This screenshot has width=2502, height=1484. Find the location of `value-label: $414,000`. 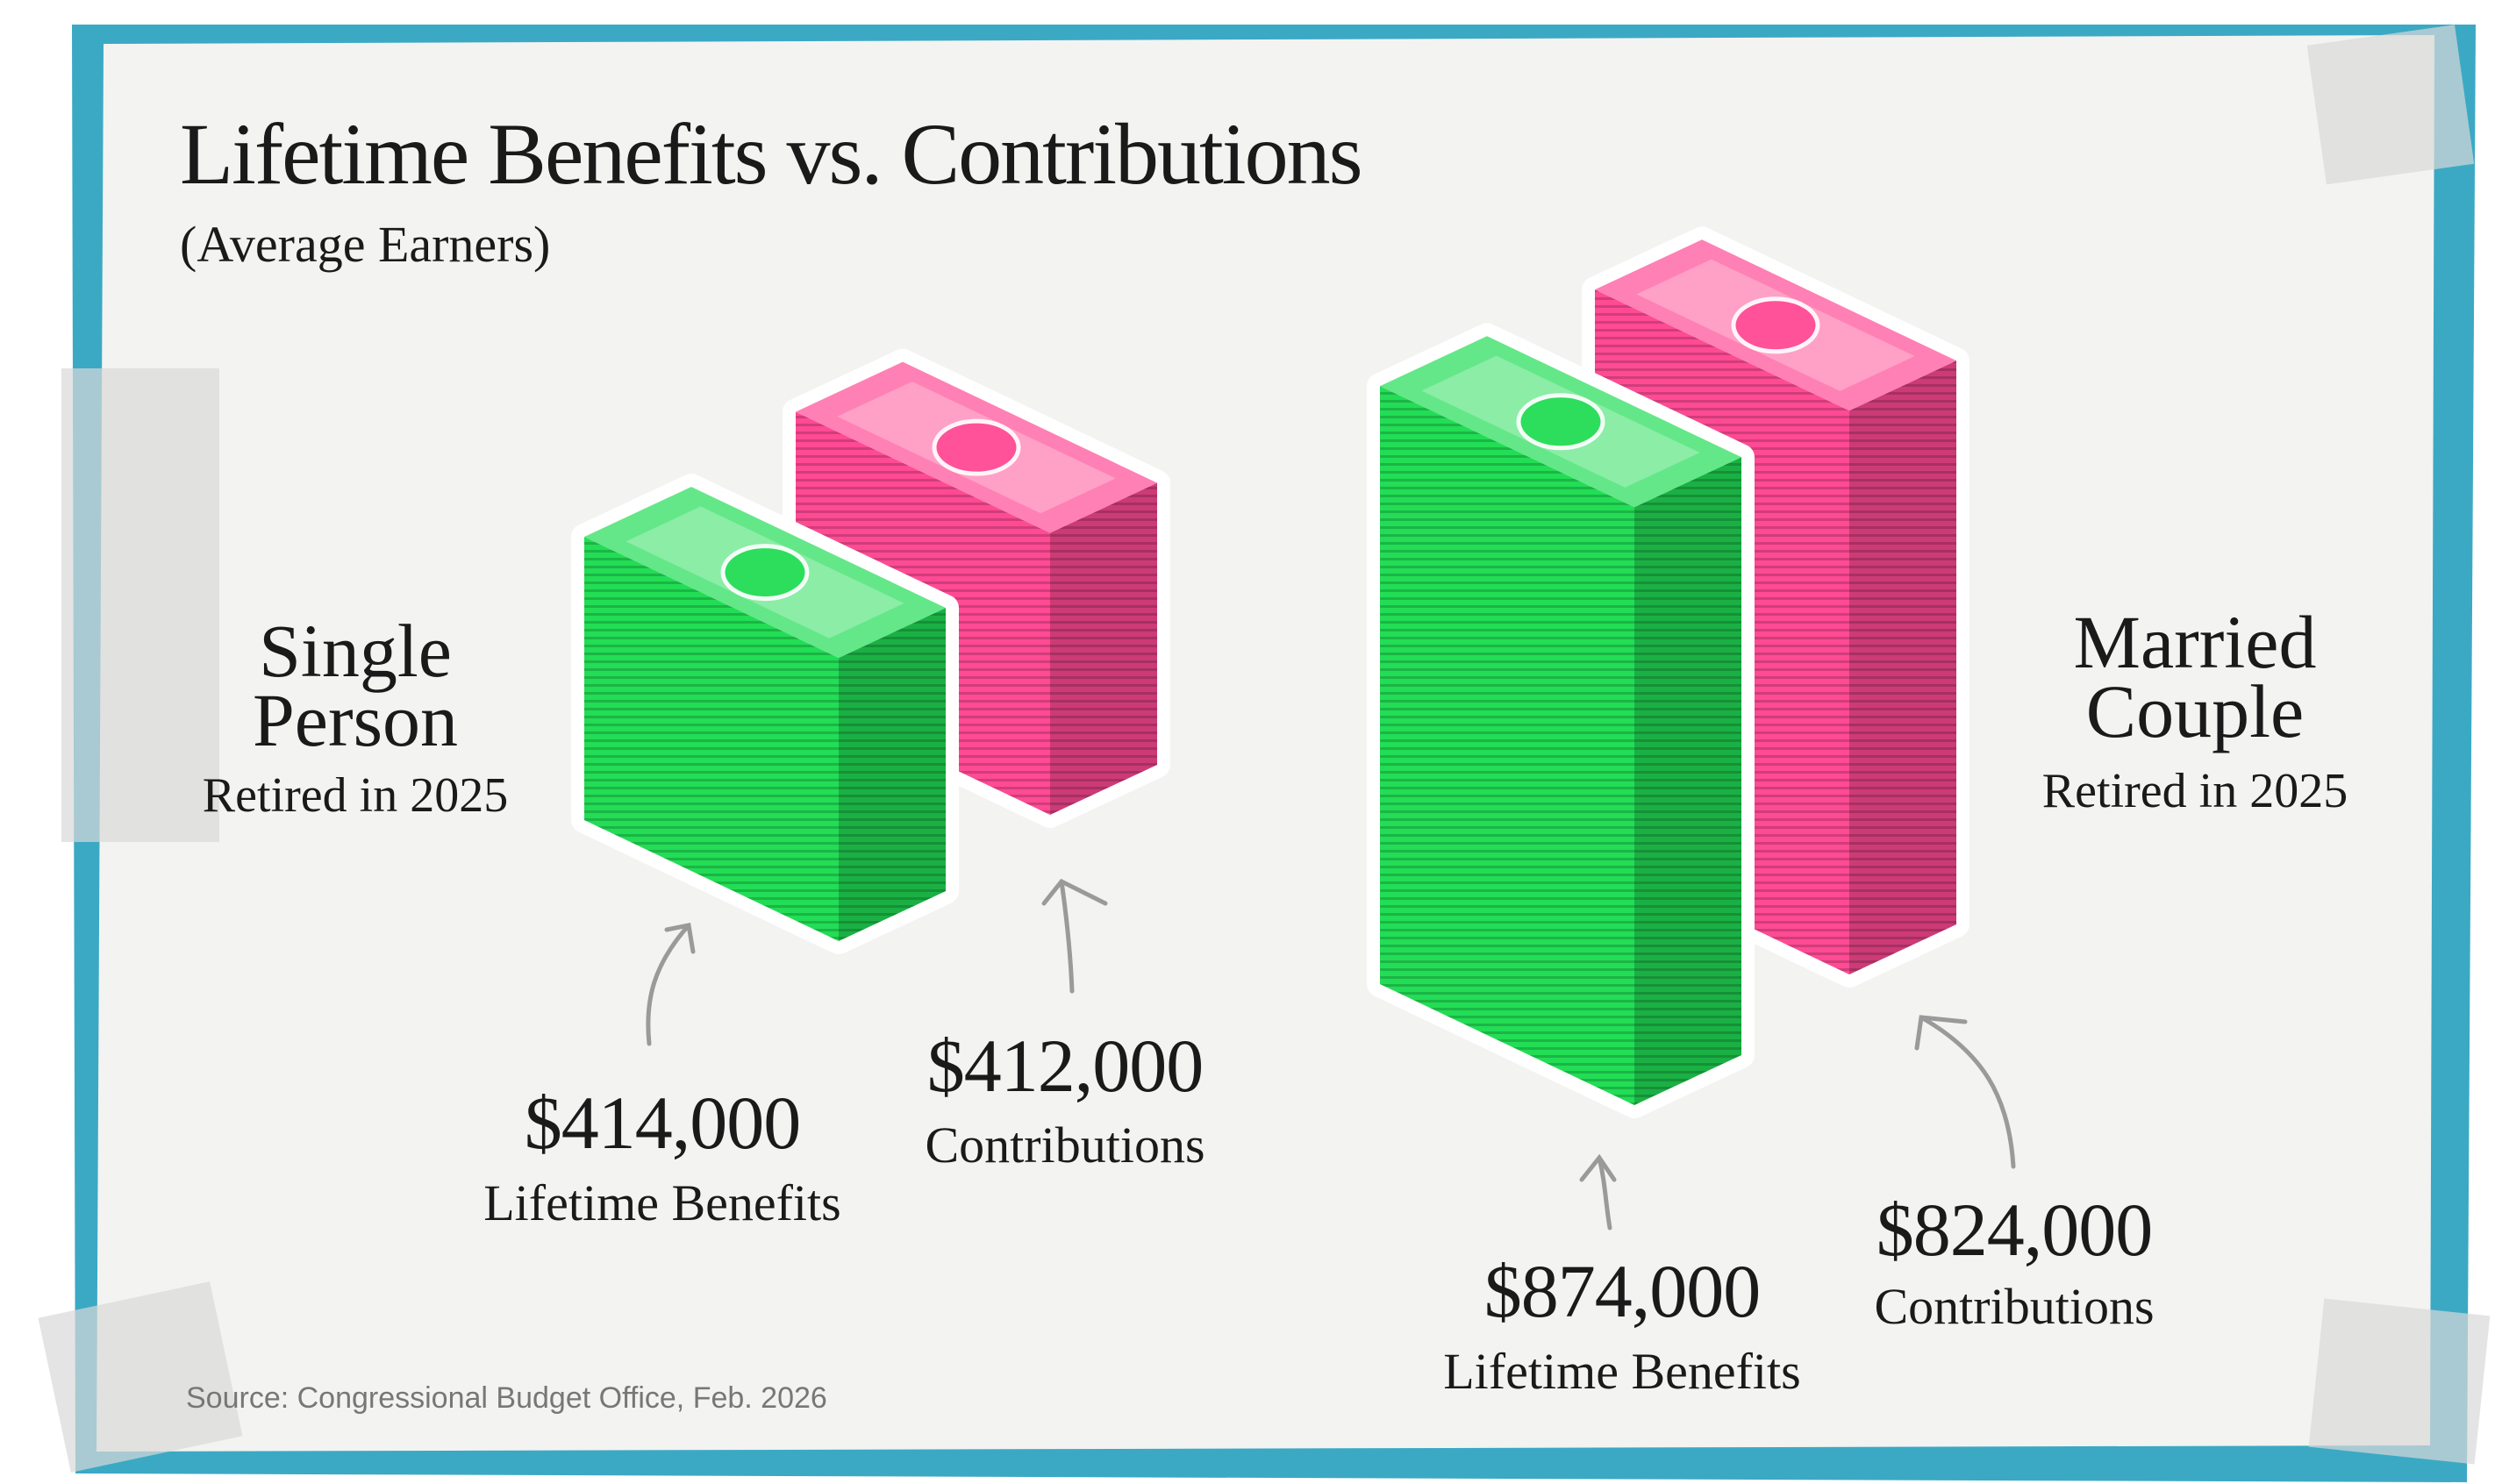

value-label: $414,000 is located at coordinates (663, 1123).